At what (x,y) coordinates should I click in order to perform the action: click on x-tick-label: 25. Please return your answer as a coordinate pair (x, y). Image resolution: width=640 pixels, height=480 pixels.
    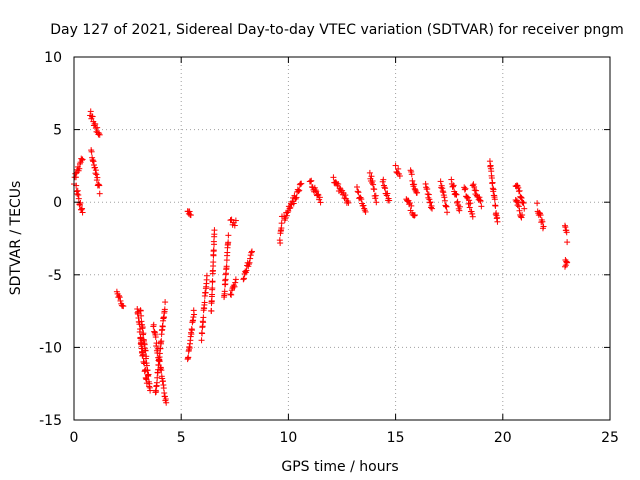
    Looking at the image, I should click on (610, 438).